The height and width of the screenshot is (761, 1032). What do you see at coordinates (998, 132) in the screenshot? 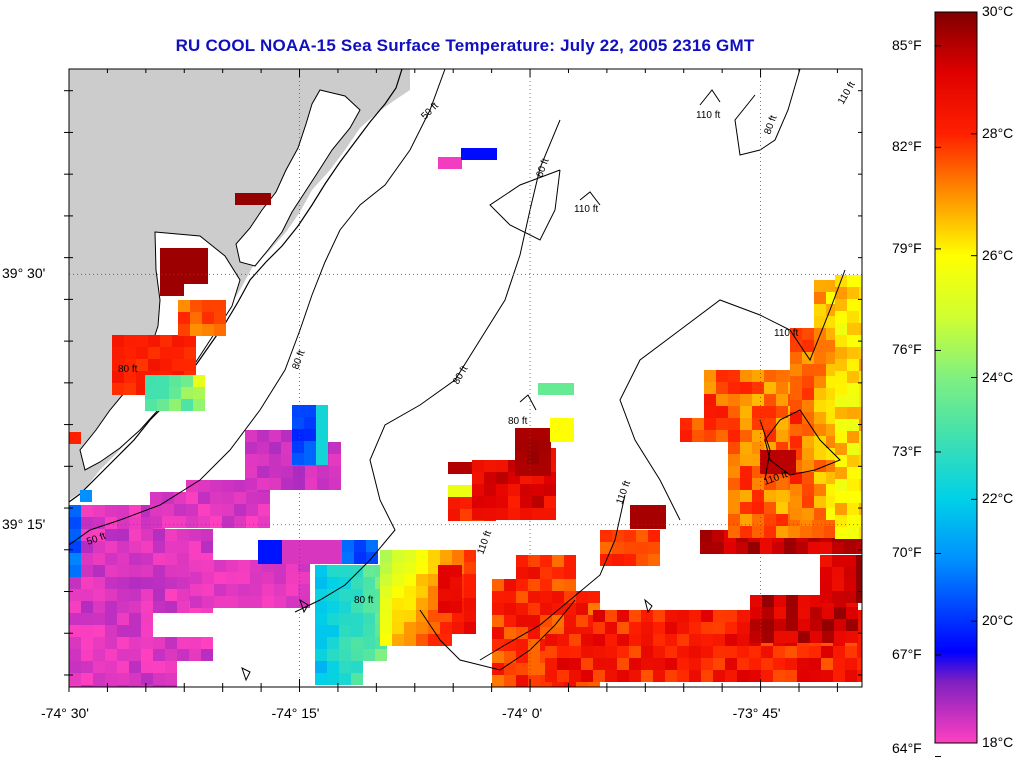
I see `colorbar-label-celsius: 28°C` at bounding box center [998, 132].